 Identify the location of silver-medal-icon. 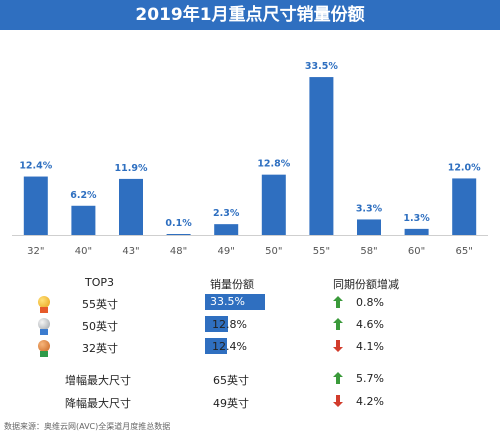
(44, 324).